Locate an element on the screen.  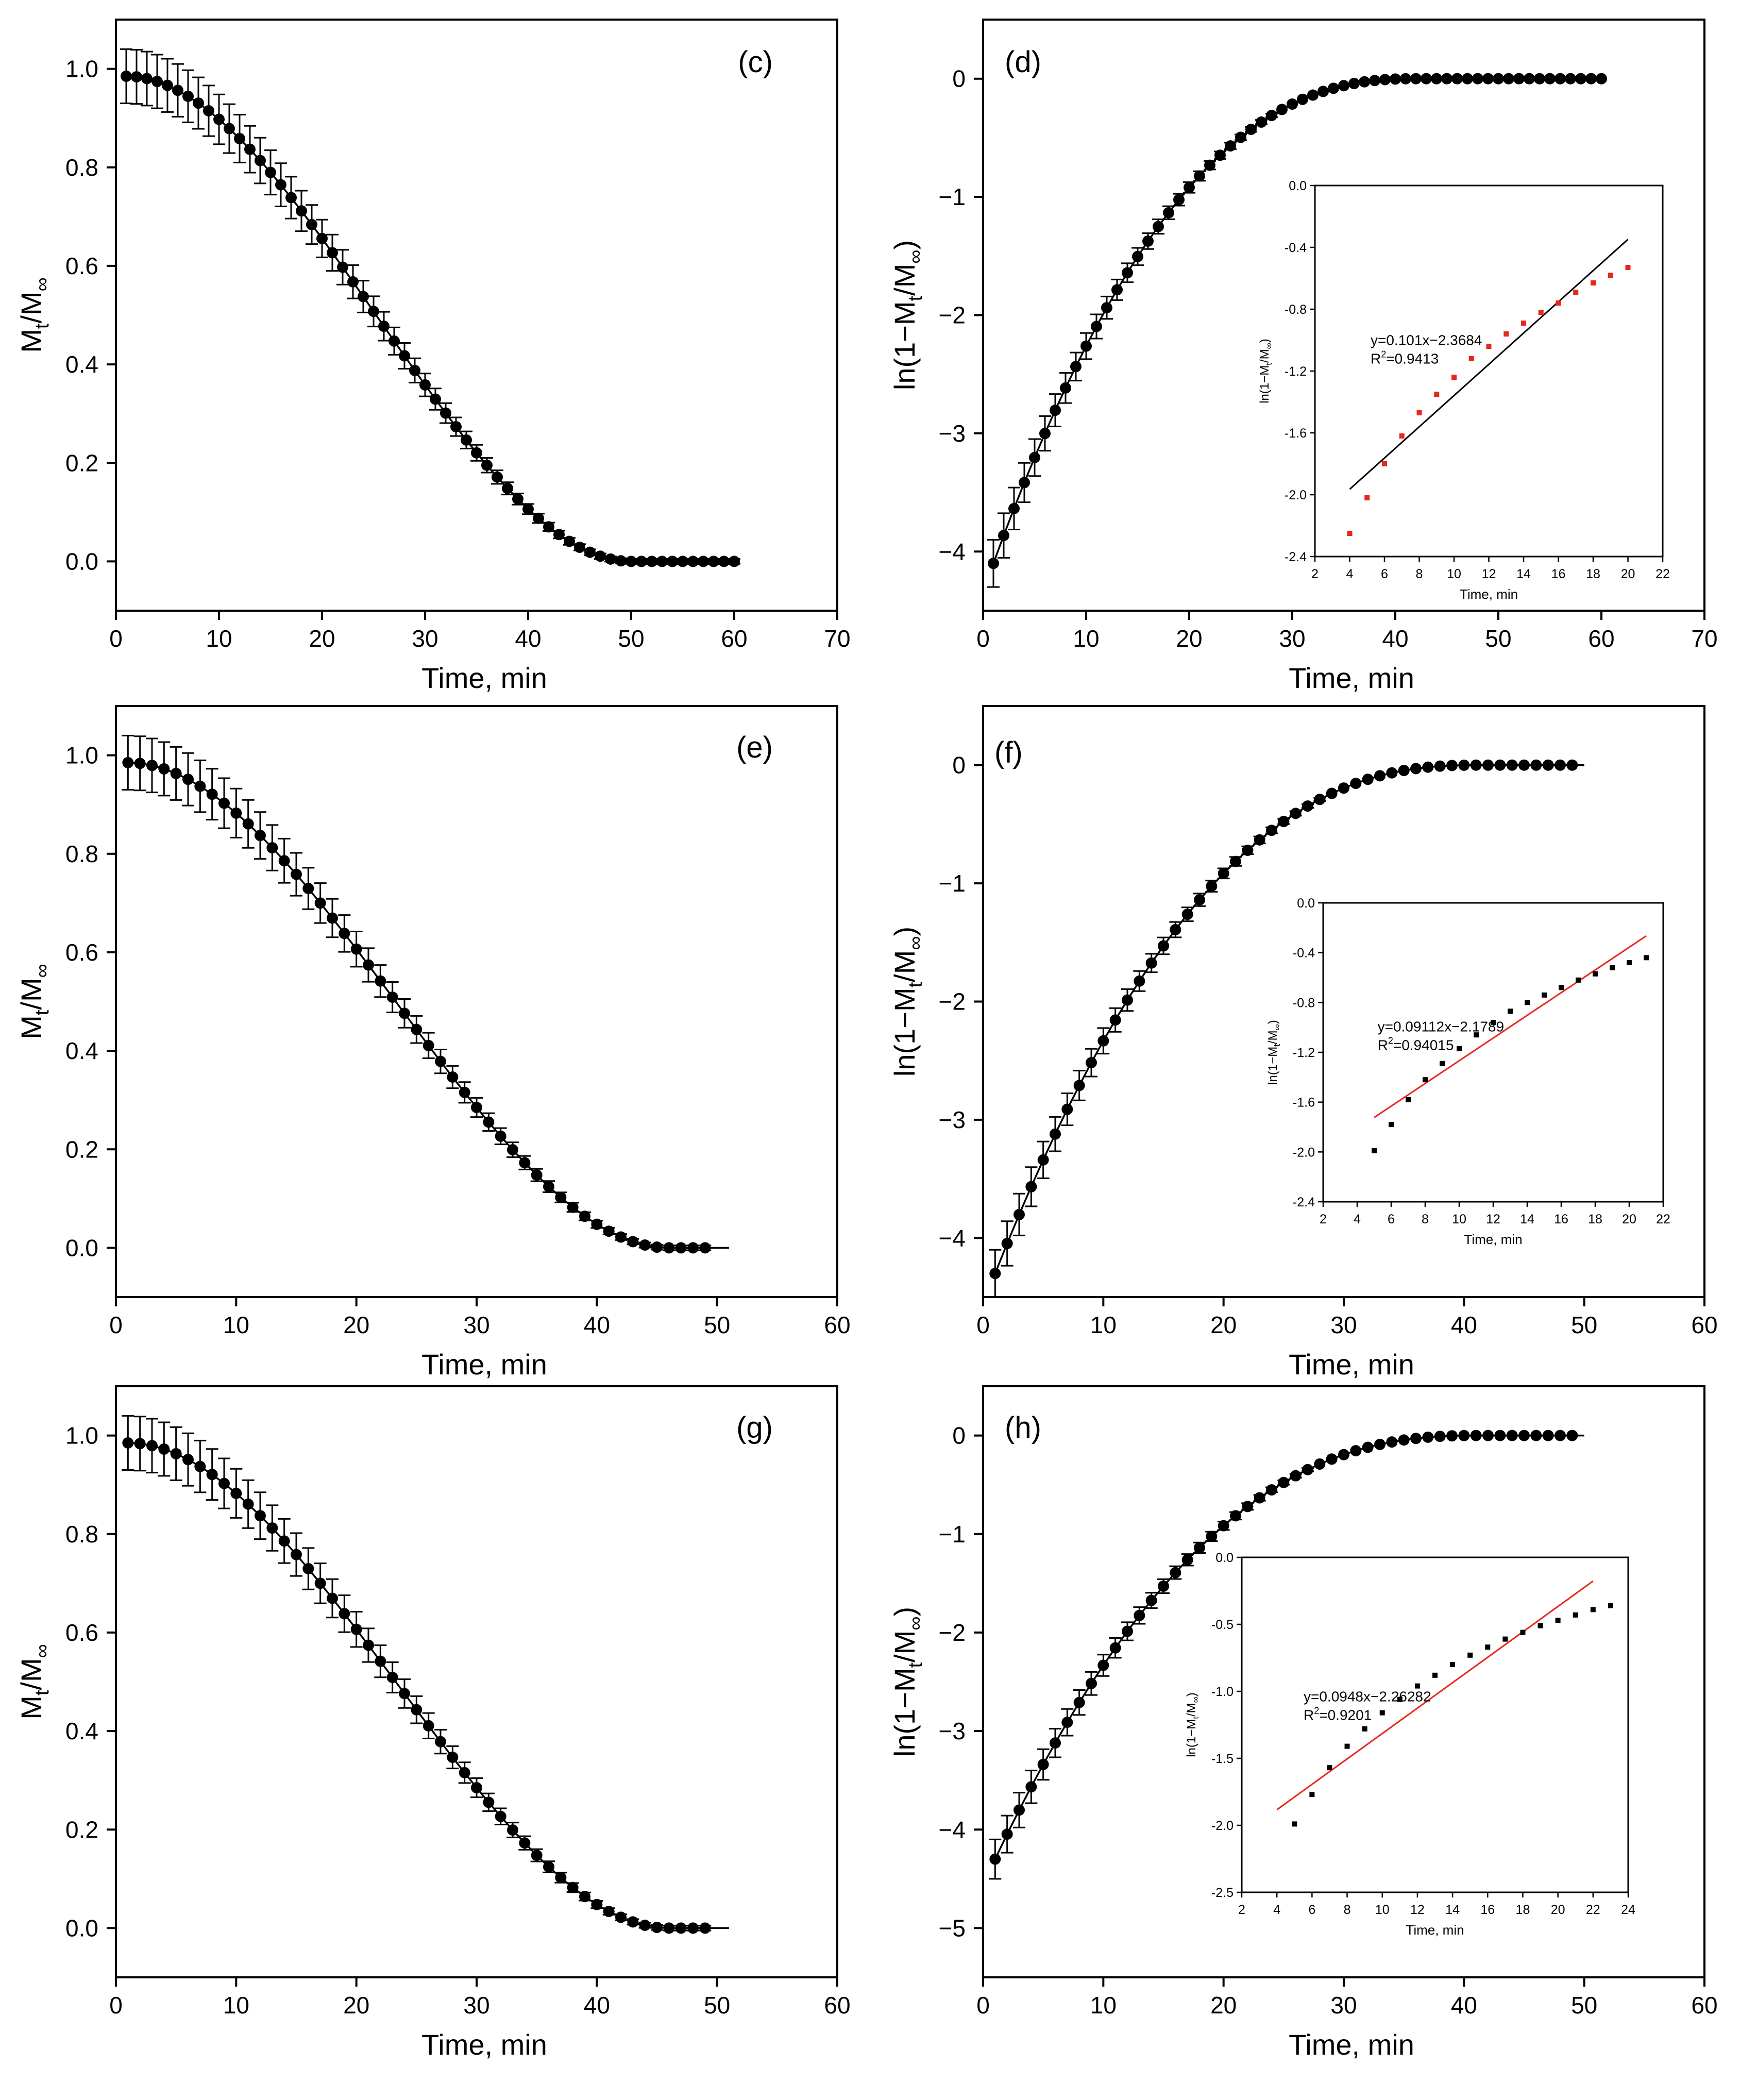
inset-y-tick-label: -1.2 is located at coordinates (1296, 371).